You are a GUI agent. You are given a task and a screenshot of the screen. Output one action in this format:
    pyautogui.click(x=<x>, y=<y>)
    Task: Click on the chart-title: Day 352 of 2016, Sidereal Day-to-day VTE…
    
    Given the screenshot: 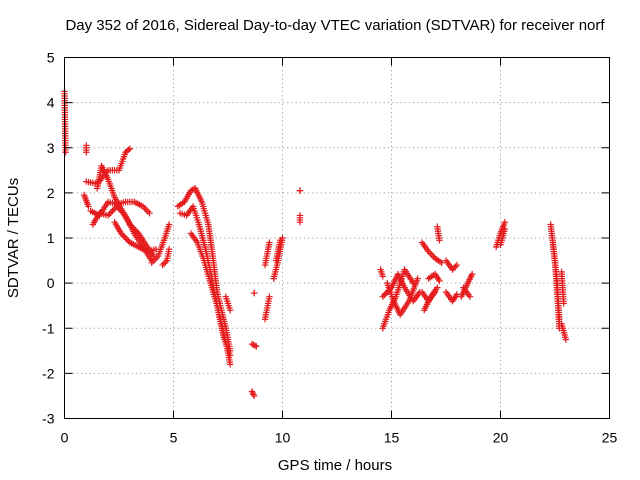 What is the action you would take?
    pyautogui.click(x=335, y=25)
    